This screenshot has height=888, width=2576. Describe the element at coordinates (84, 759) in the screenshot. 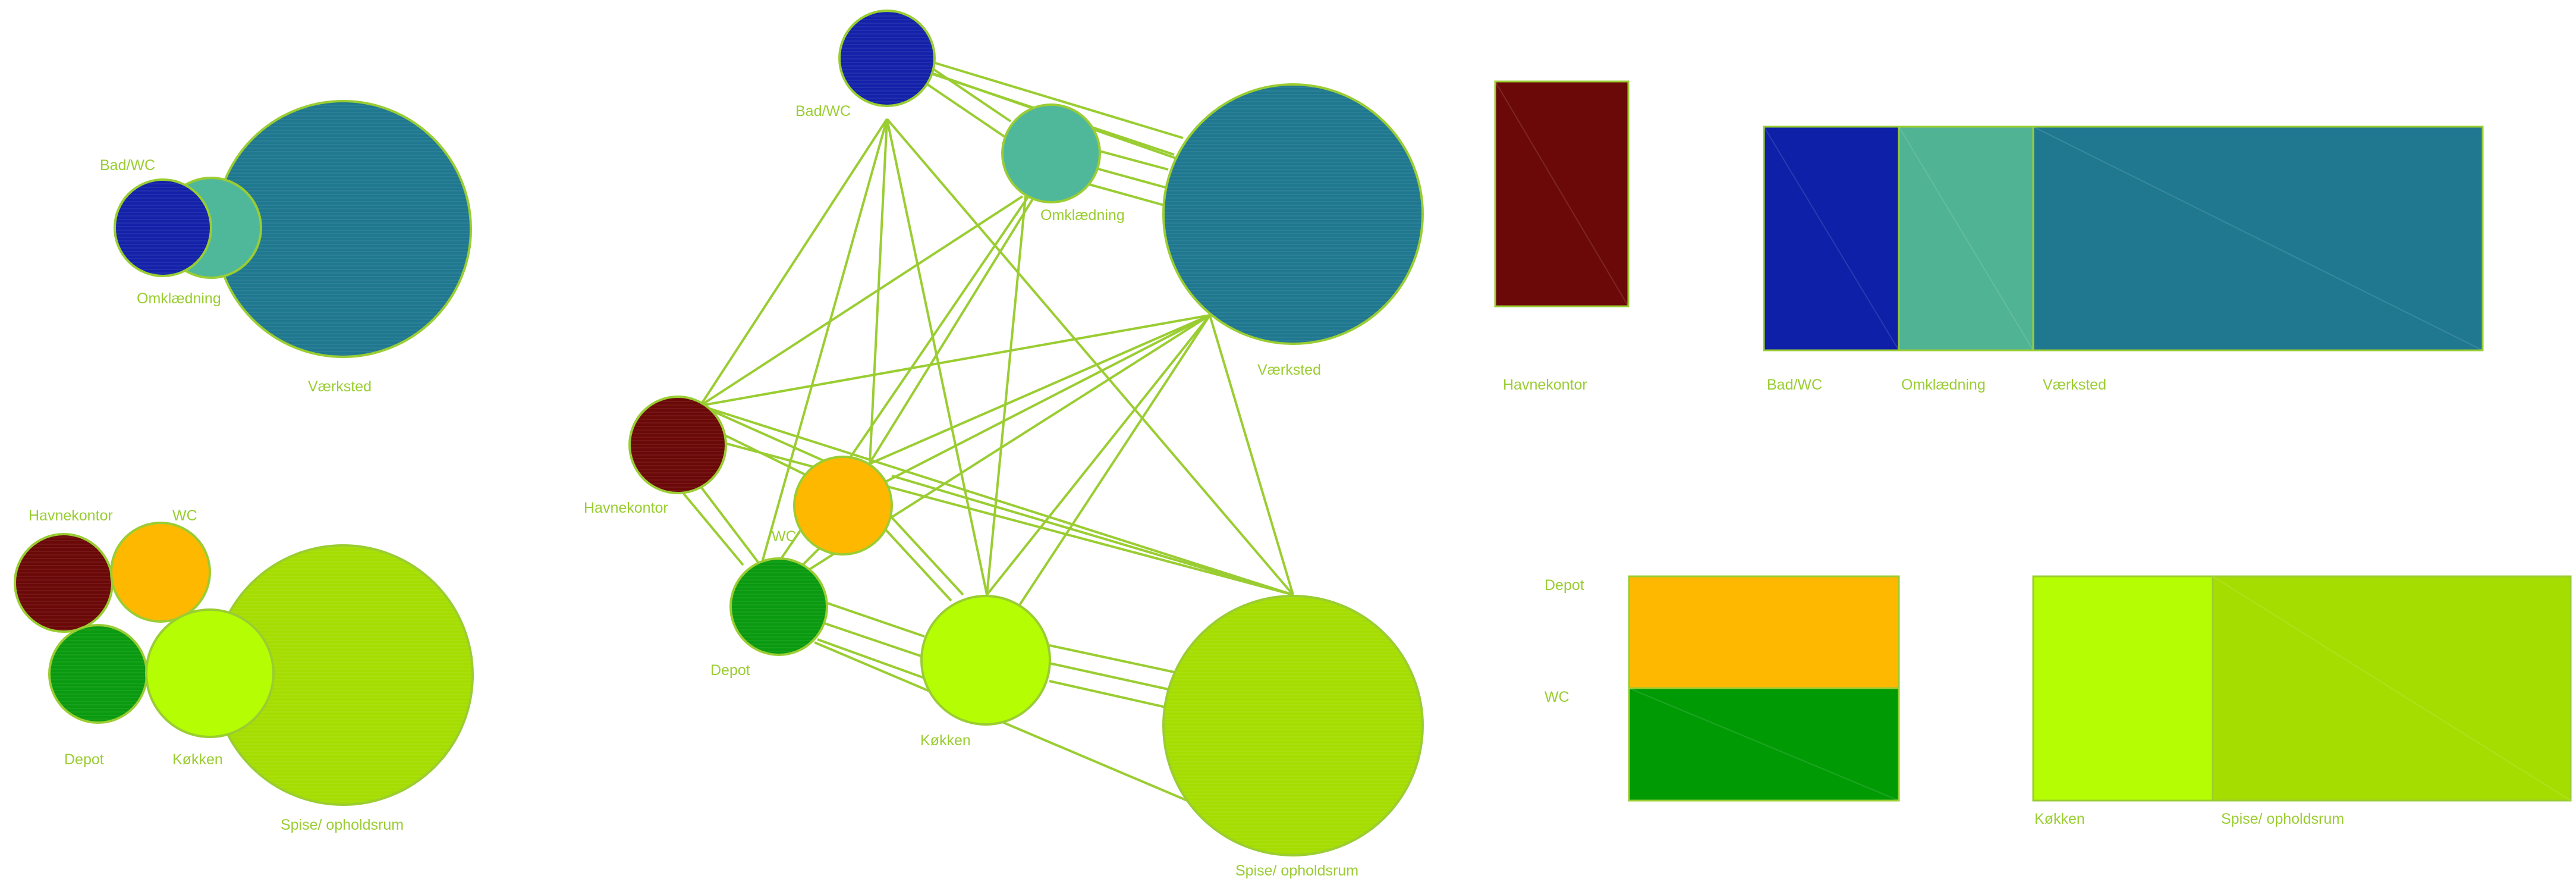

I see `cluster2-depot-label: Depot` at that location.